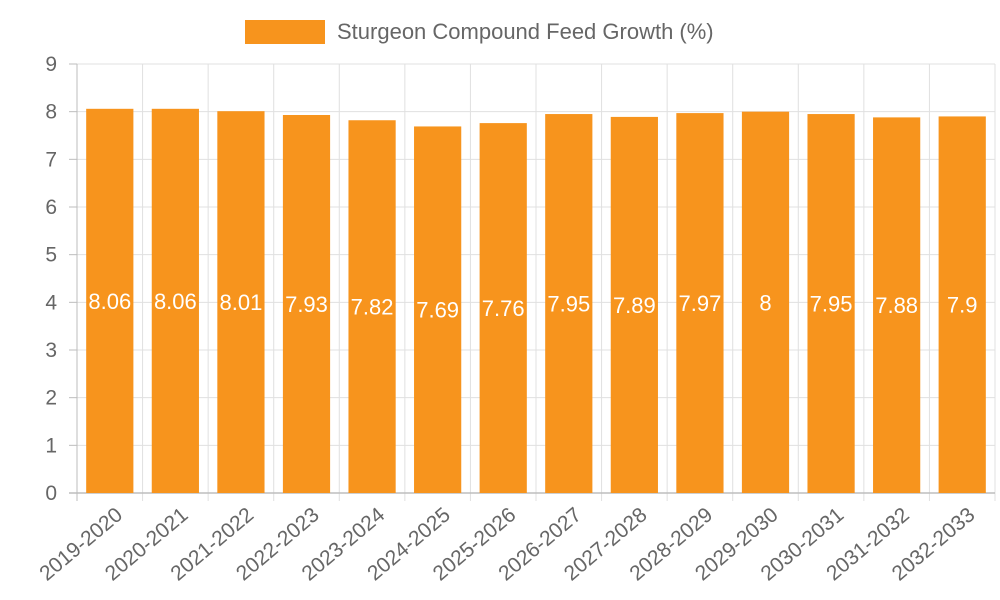 The image size is (1000, 600). I want to click on bar-2022-2023, so click(306, 304).